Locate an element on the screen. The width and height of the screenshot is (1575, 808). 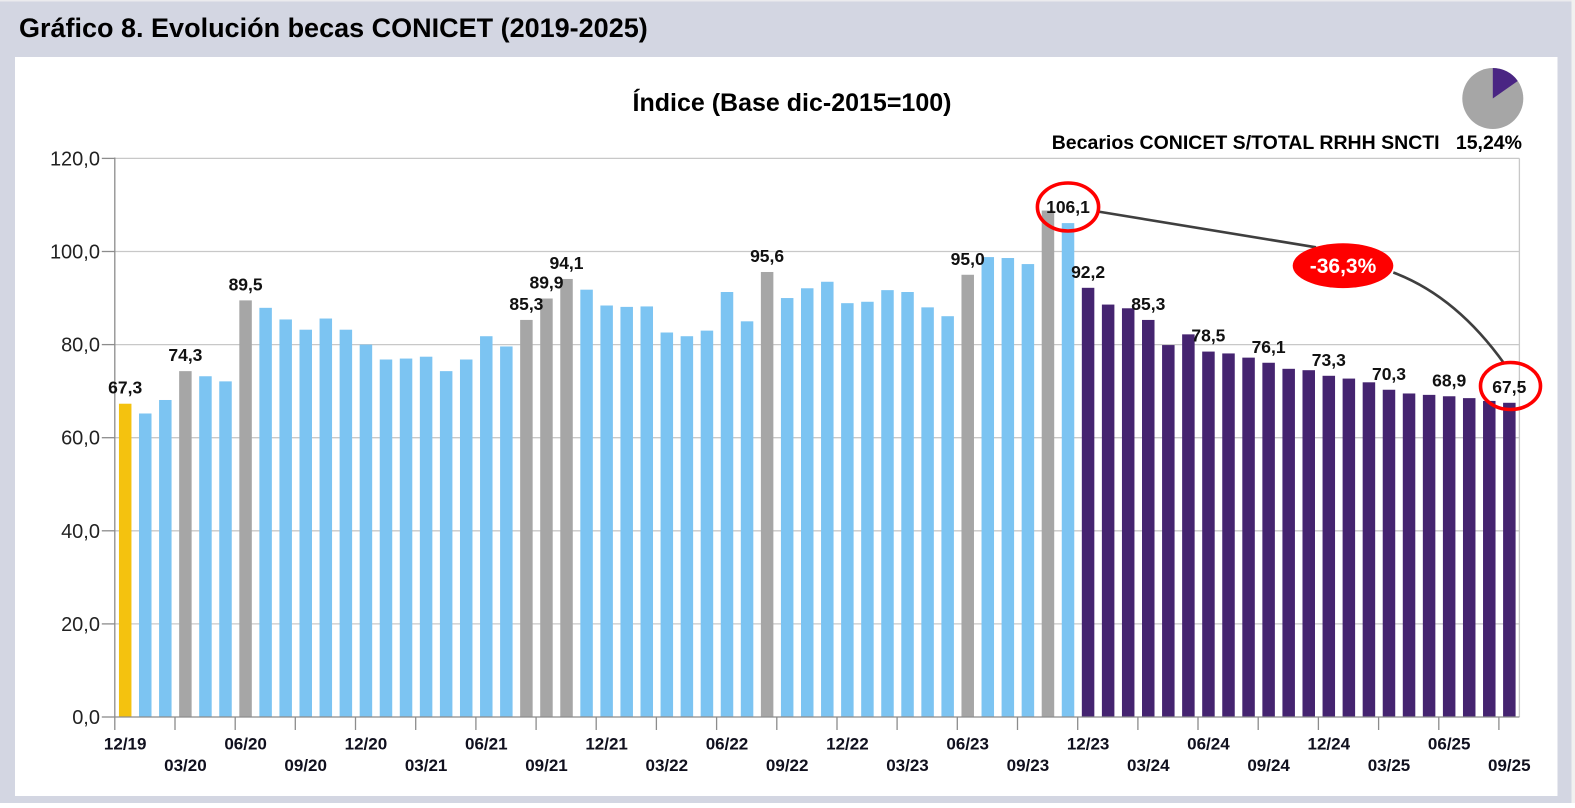
svg-text: 09/20 is located at coordinates (305, 765).